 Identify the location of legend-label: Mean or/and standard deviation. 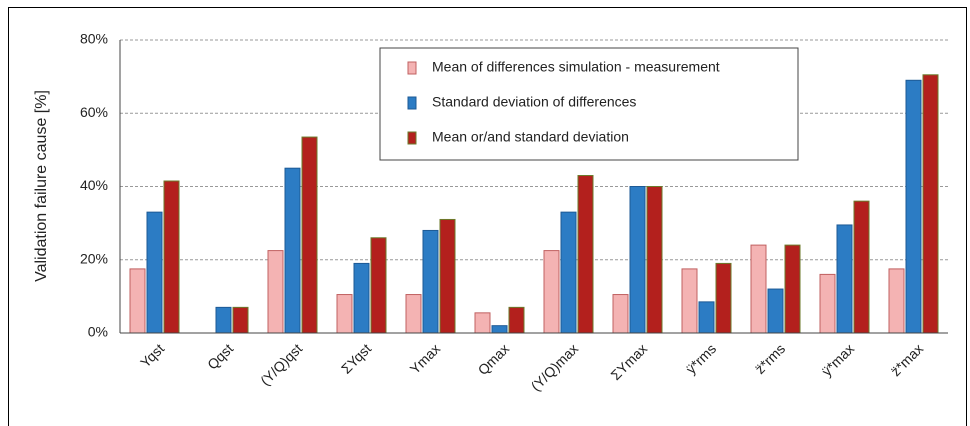
(530, 137).